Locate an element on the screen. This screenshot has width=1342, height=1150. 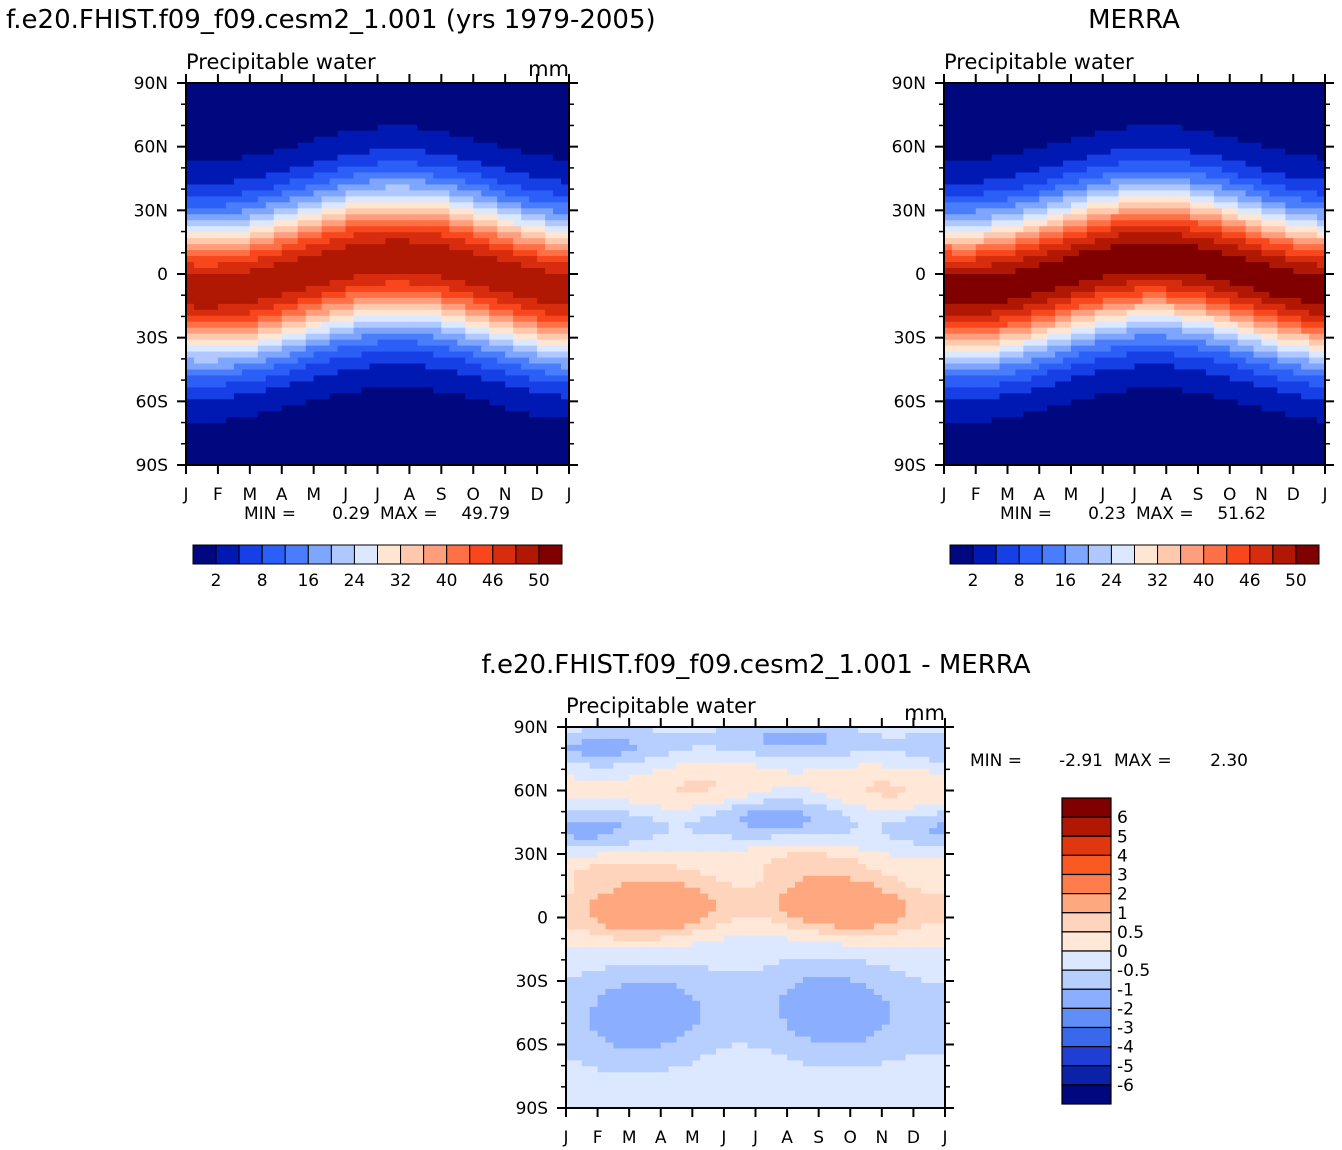
colorbar: 2 8 16 24 32 40 46 50 is located at coordinates (377, 567).